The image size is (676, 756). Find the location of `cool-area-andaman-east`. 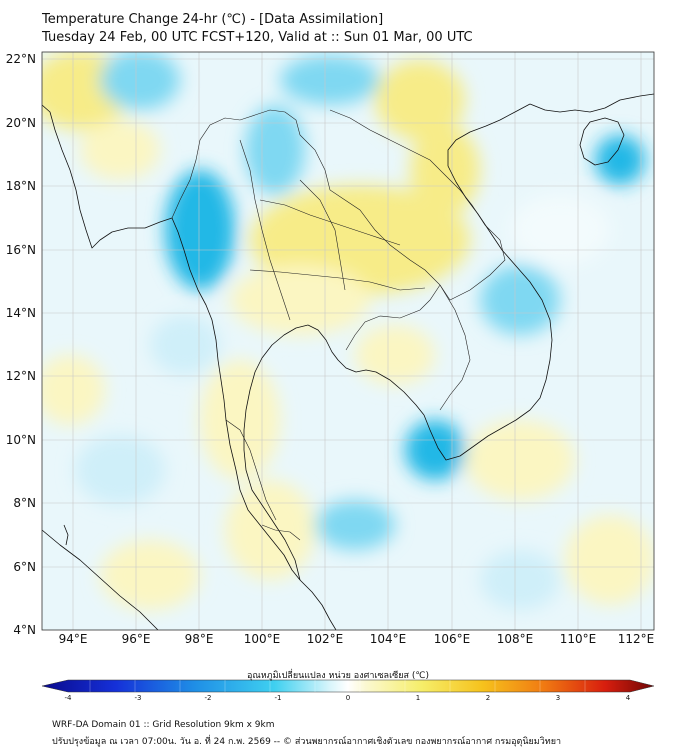

cool-area-andaman-east is located at coordinates (185, 345).